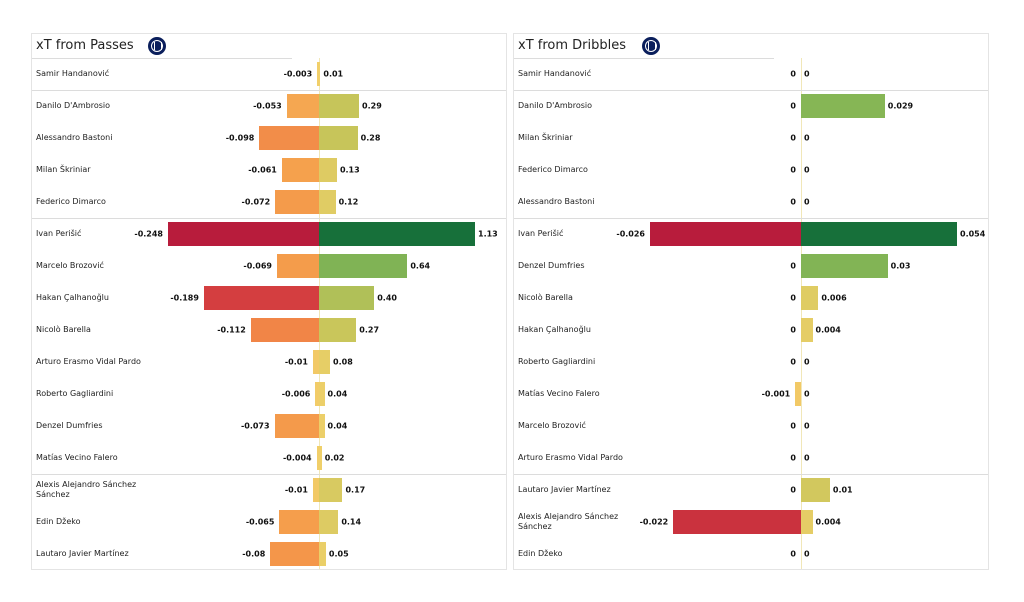 This screenshot has height=602, width=1024. I want to click on player-name: Marcelo Brozović, so click(70, 265).